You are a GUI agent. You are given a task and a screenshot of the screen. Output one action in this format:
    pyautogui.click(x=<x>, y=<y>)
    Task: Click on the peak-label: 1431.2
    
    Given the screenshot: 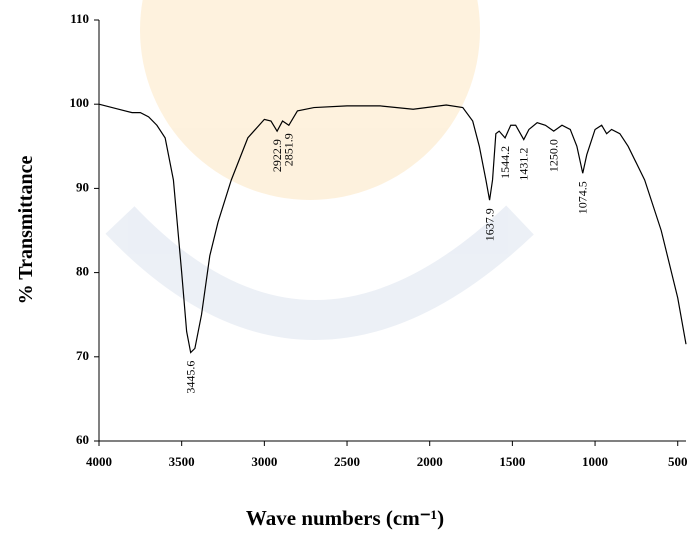 What is the action you would take?
    pyautogui.click(x=524, y=164)
    